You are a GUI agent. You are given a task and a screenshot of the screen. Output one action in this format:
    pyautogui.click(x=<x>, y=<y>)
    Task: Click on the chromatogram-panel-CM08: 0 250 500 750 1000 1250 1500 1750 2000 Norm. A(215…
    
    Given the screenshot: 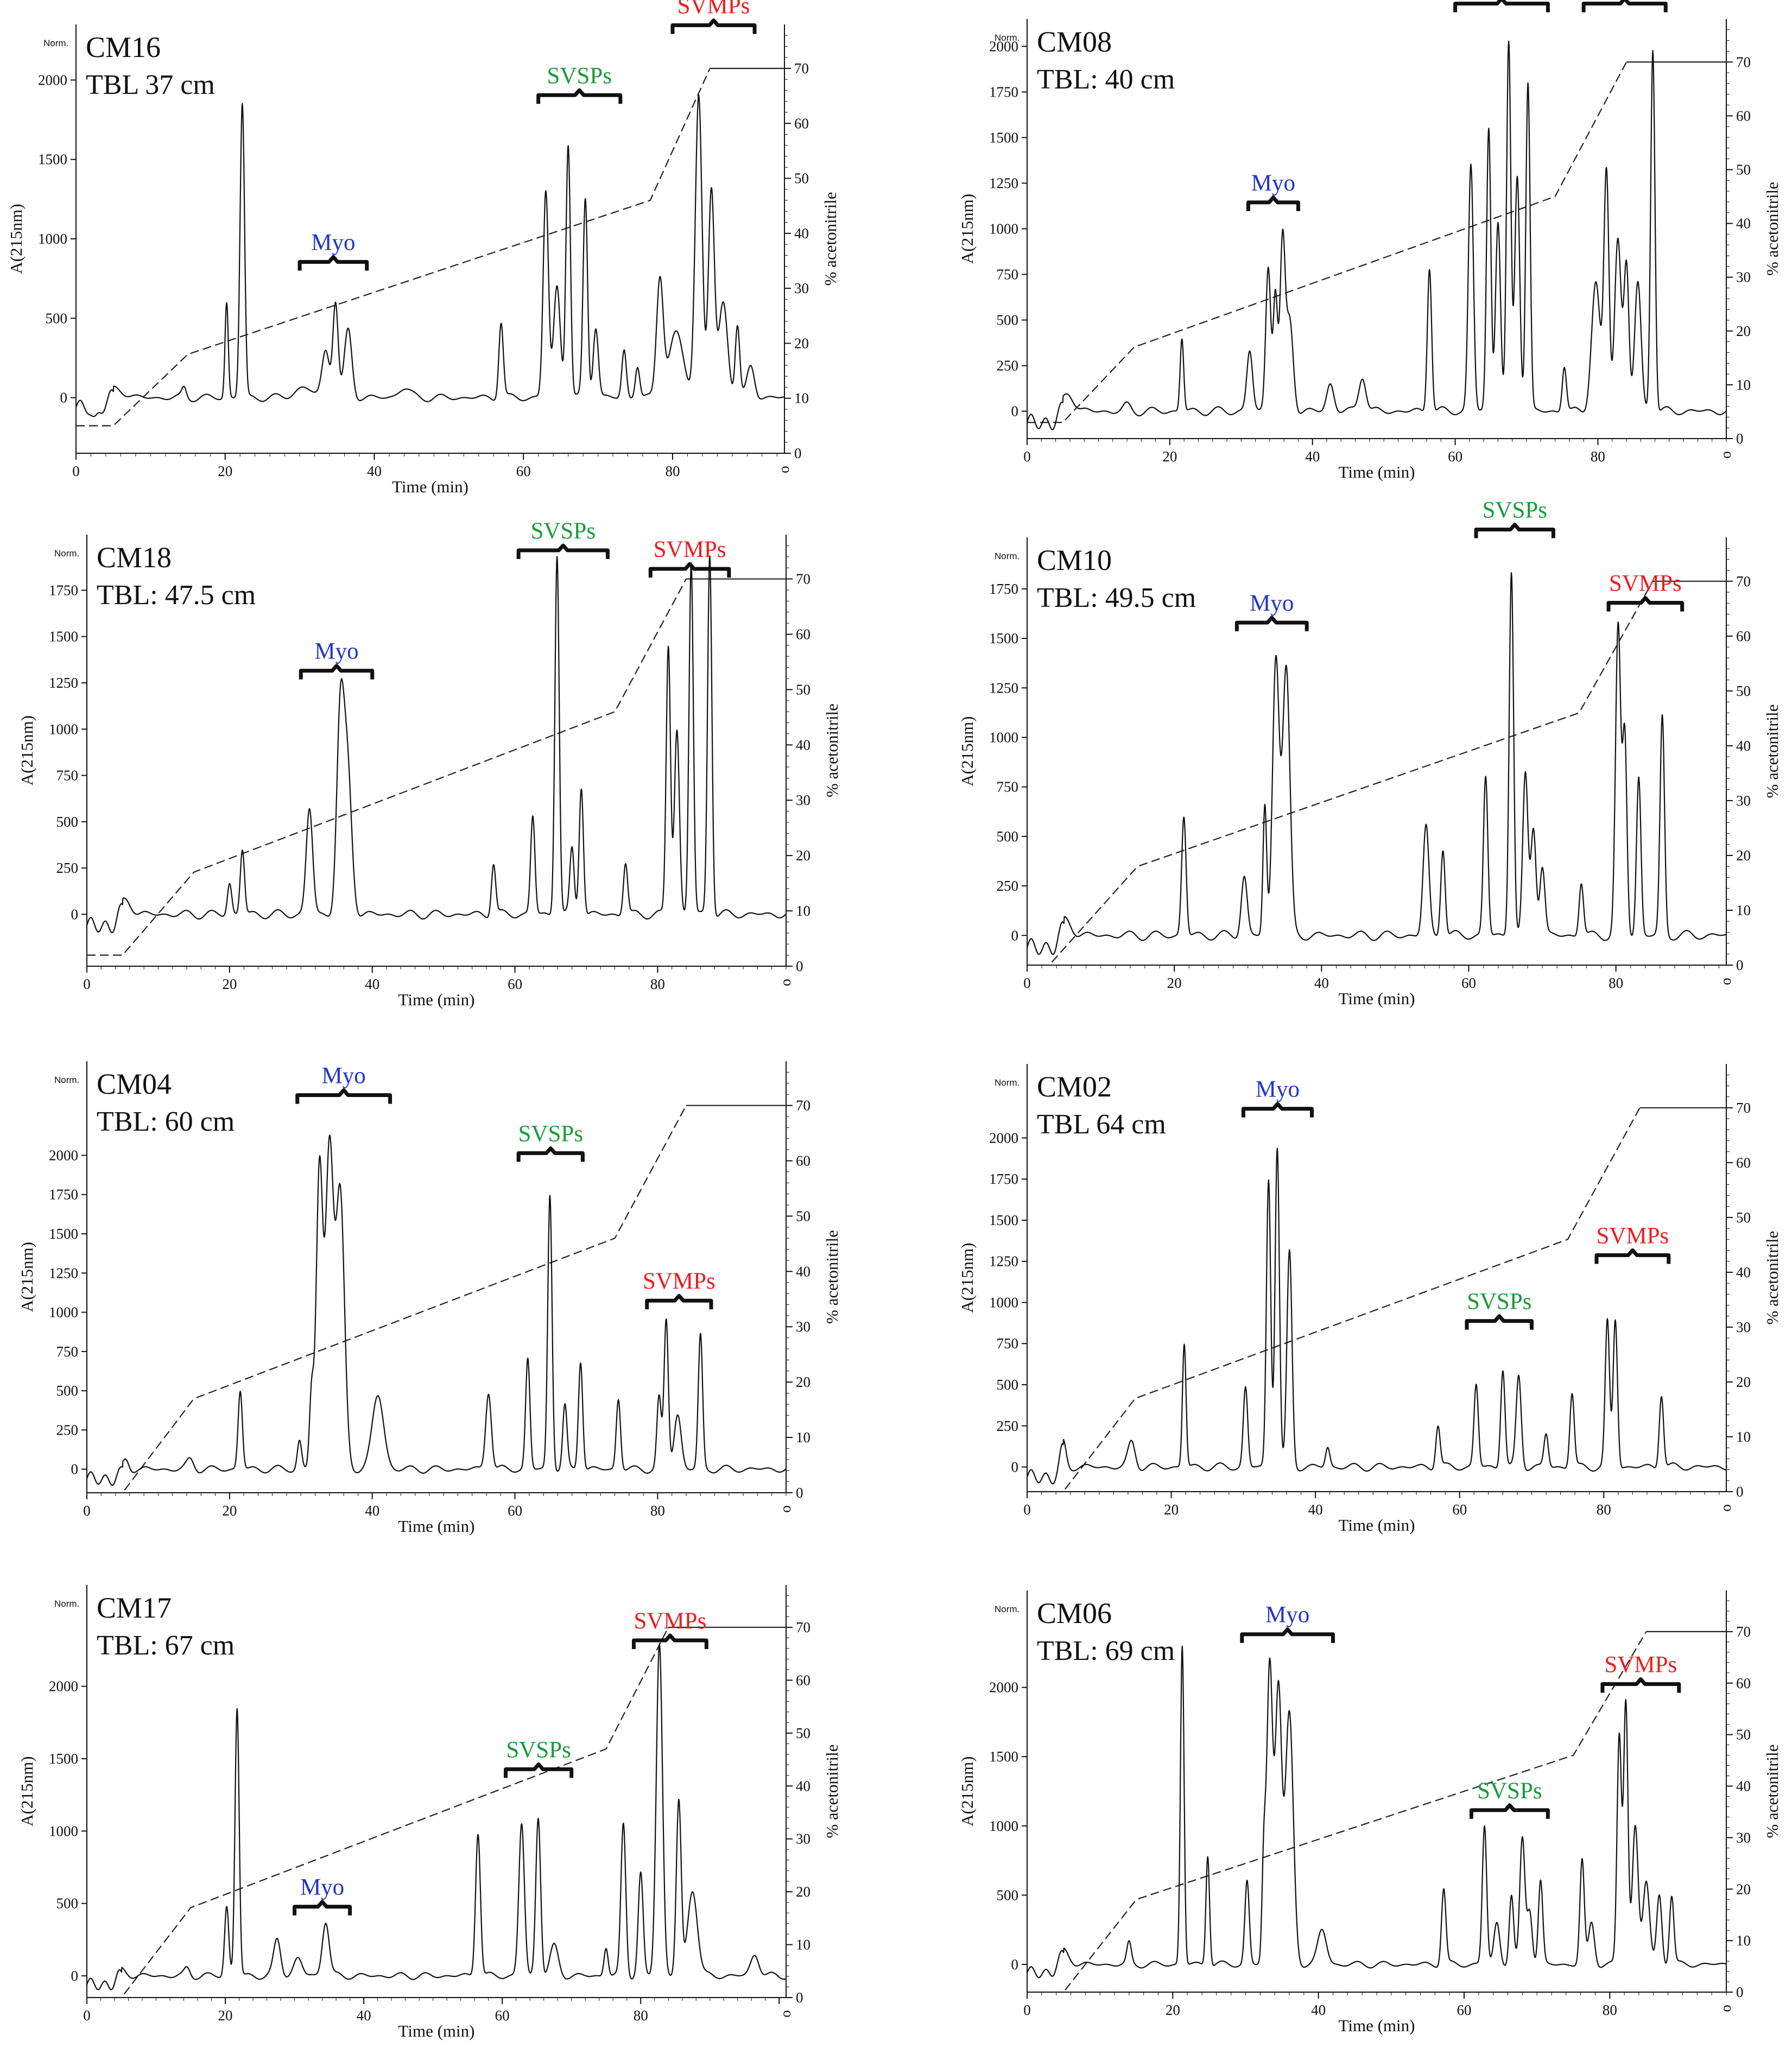 What is the action you would take?
    pyautogui.click(x=1371, y=249)
    